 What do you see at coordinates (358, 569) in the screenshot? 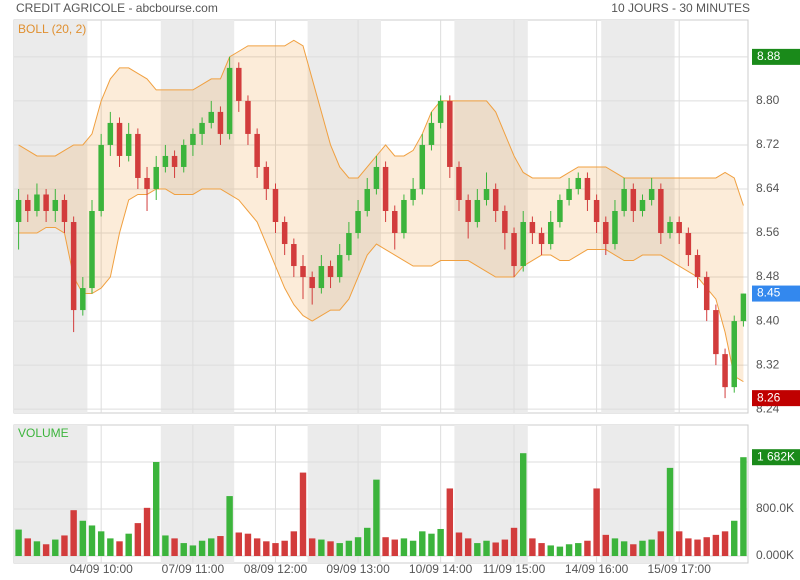
I see `x-tick-label: 09/09 13:00` at bounding box center [358, 569].